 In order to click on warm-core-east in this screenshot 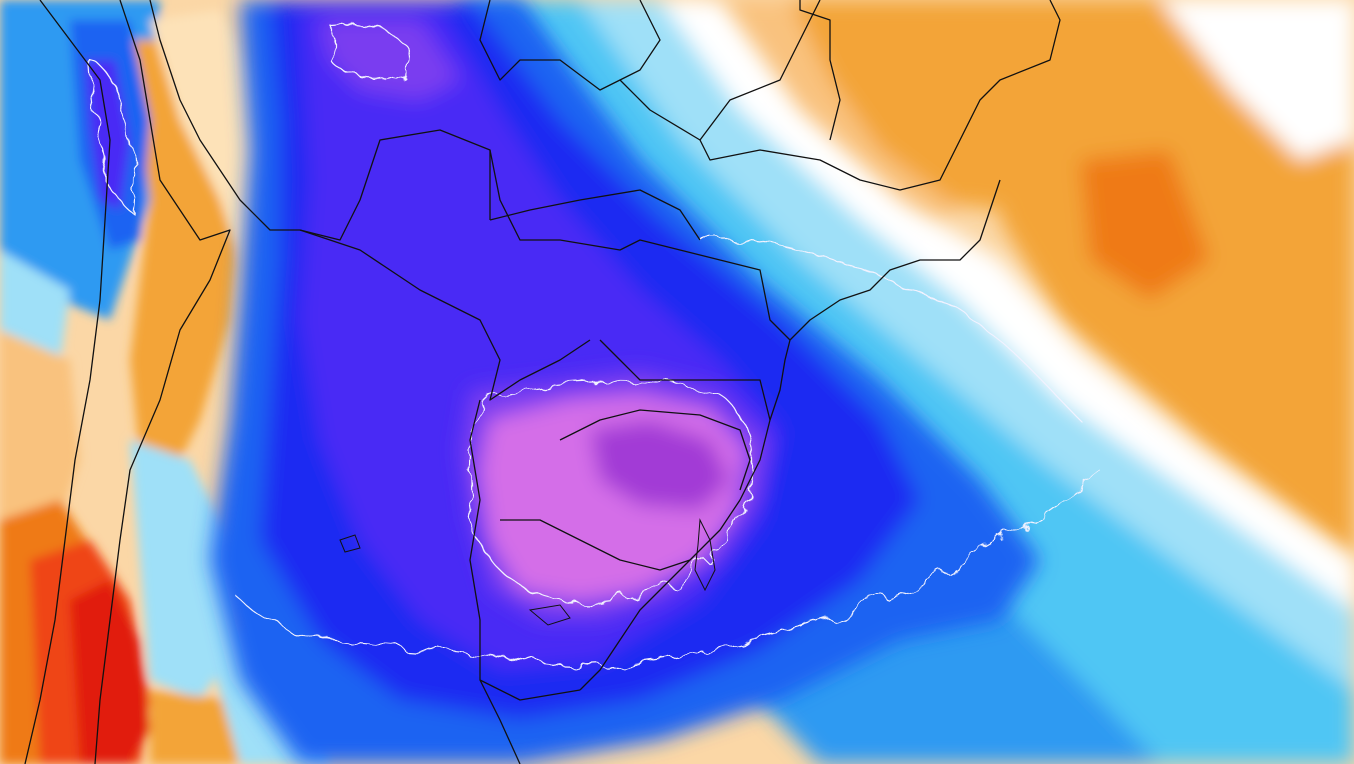, I will do `click(1145, 225)`.